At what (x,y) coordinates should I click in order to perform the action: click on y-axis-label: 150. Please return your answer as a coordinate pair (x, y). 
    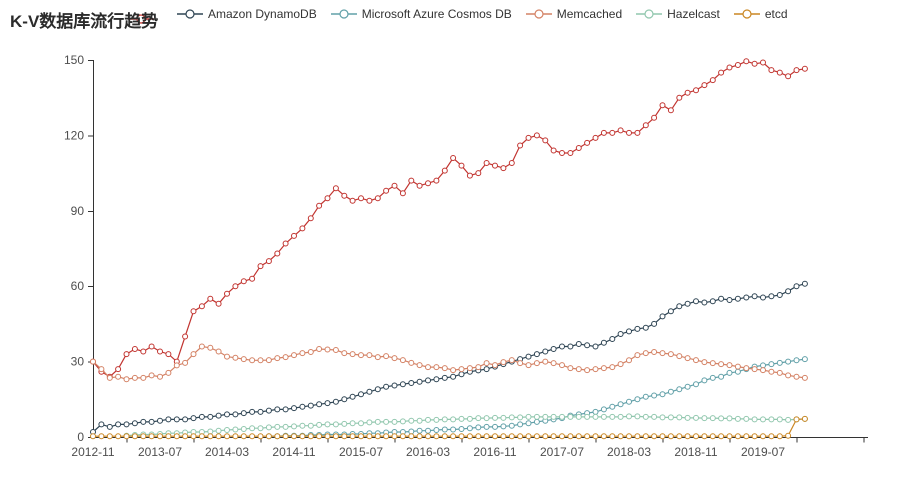
    Looking at the image, I should click on (74, 60).